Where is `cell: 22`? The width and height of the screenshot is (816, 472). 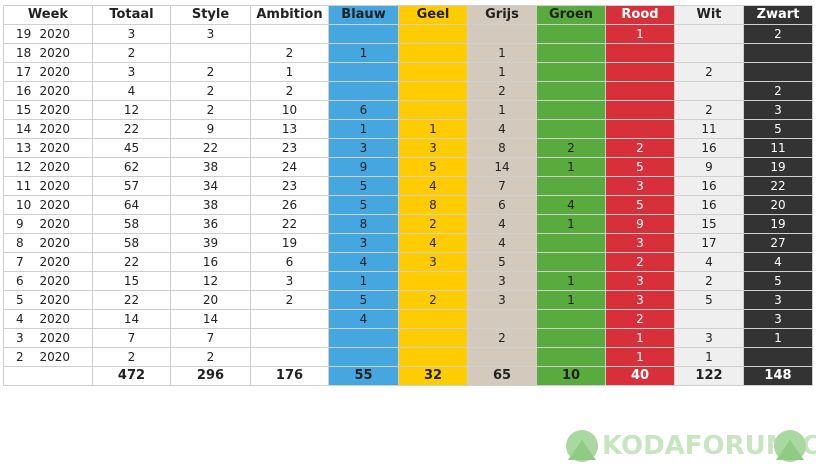
cell: 22 is located at coordinates (131, 262).